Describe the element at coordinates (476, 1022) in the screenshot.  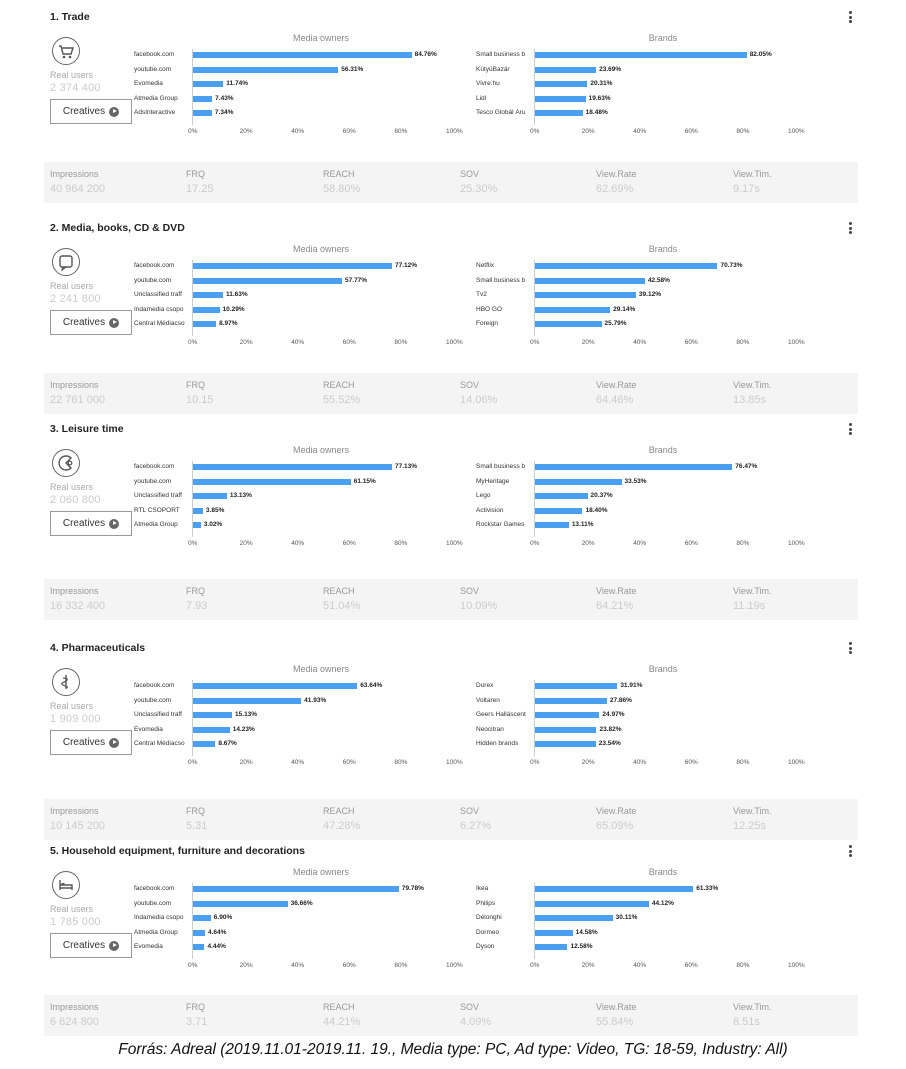
I see `stat-value: 4.09%` at that location.